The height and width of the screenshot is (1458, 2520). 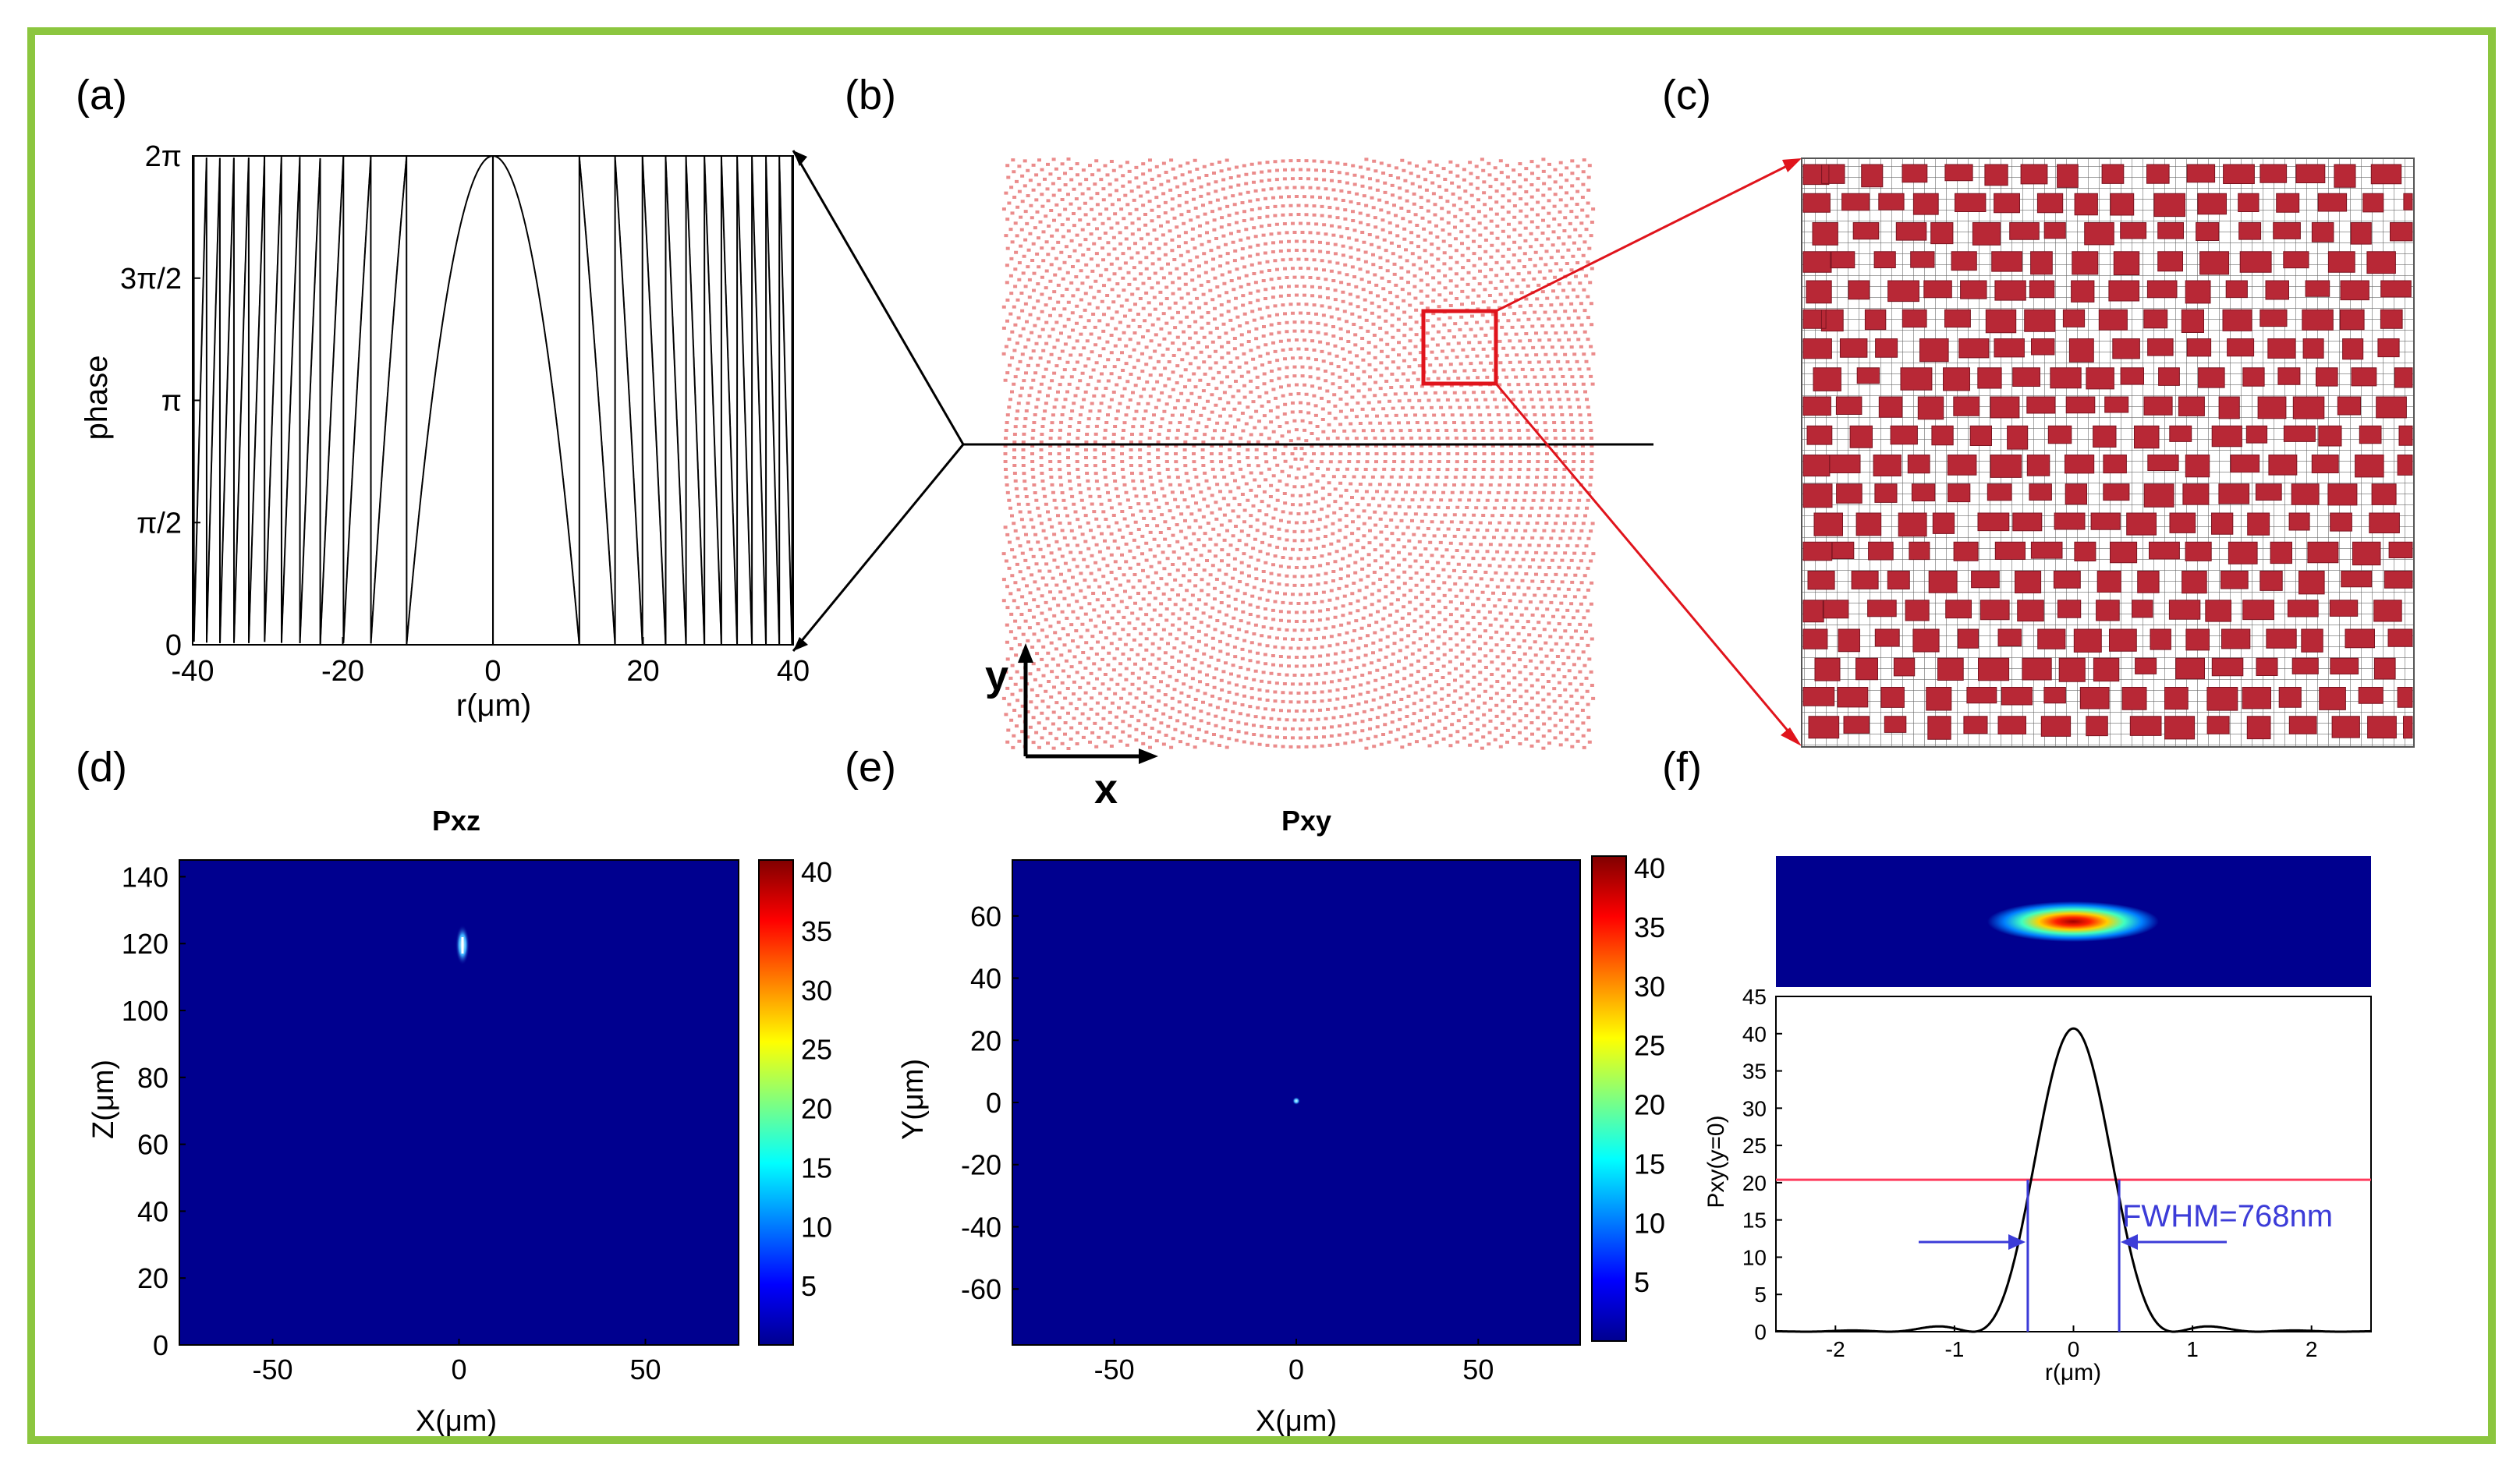 What do you see at coordinates (2073, 1180) in the screenshot?
I see `panel-f-profile-curve` at bounding box center [2073, 1180].